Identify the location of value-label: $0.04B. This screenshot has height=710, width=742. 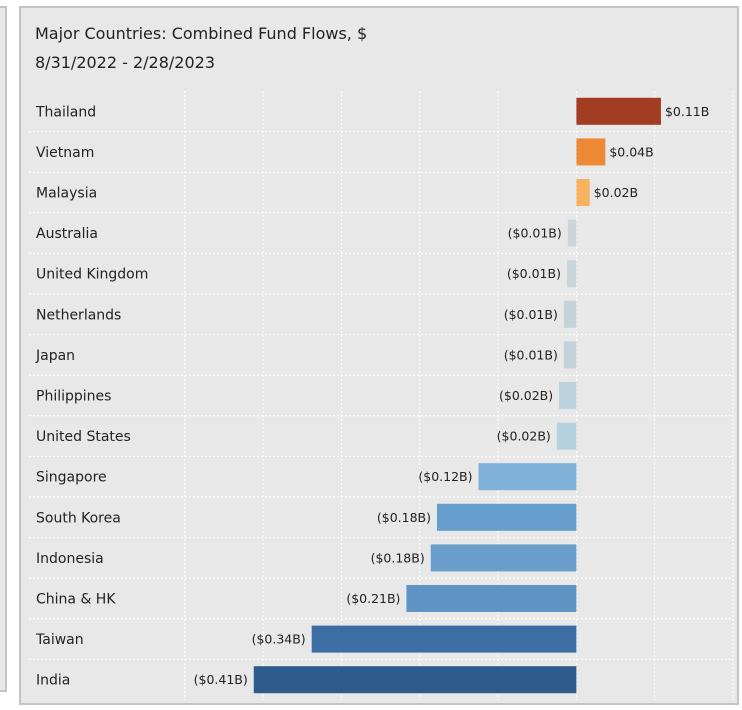
(631, 151).